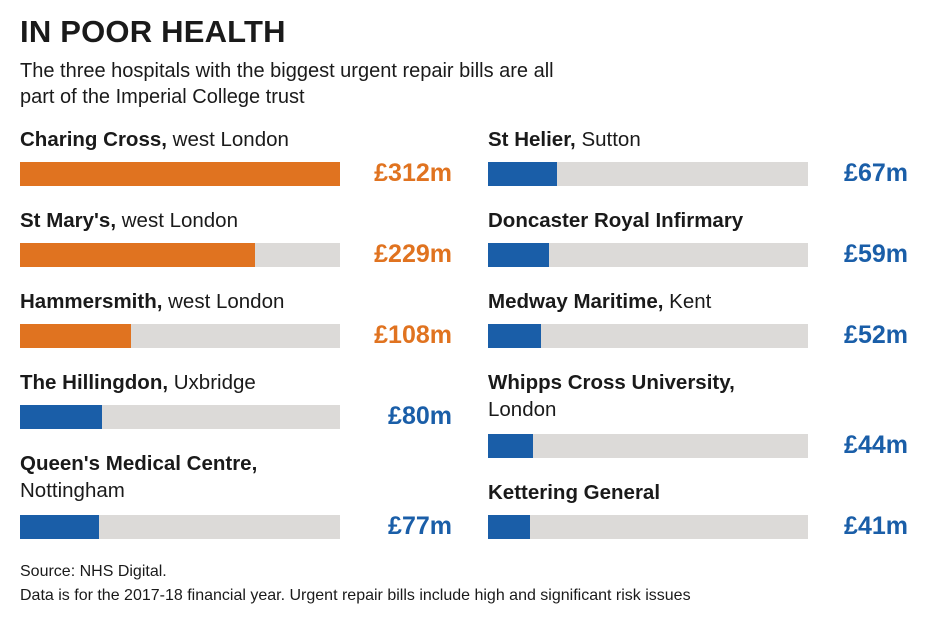  Describe the element at coordinates (574, 492) in the screenshot. I see `hospital-name: Kettering General` at that location.